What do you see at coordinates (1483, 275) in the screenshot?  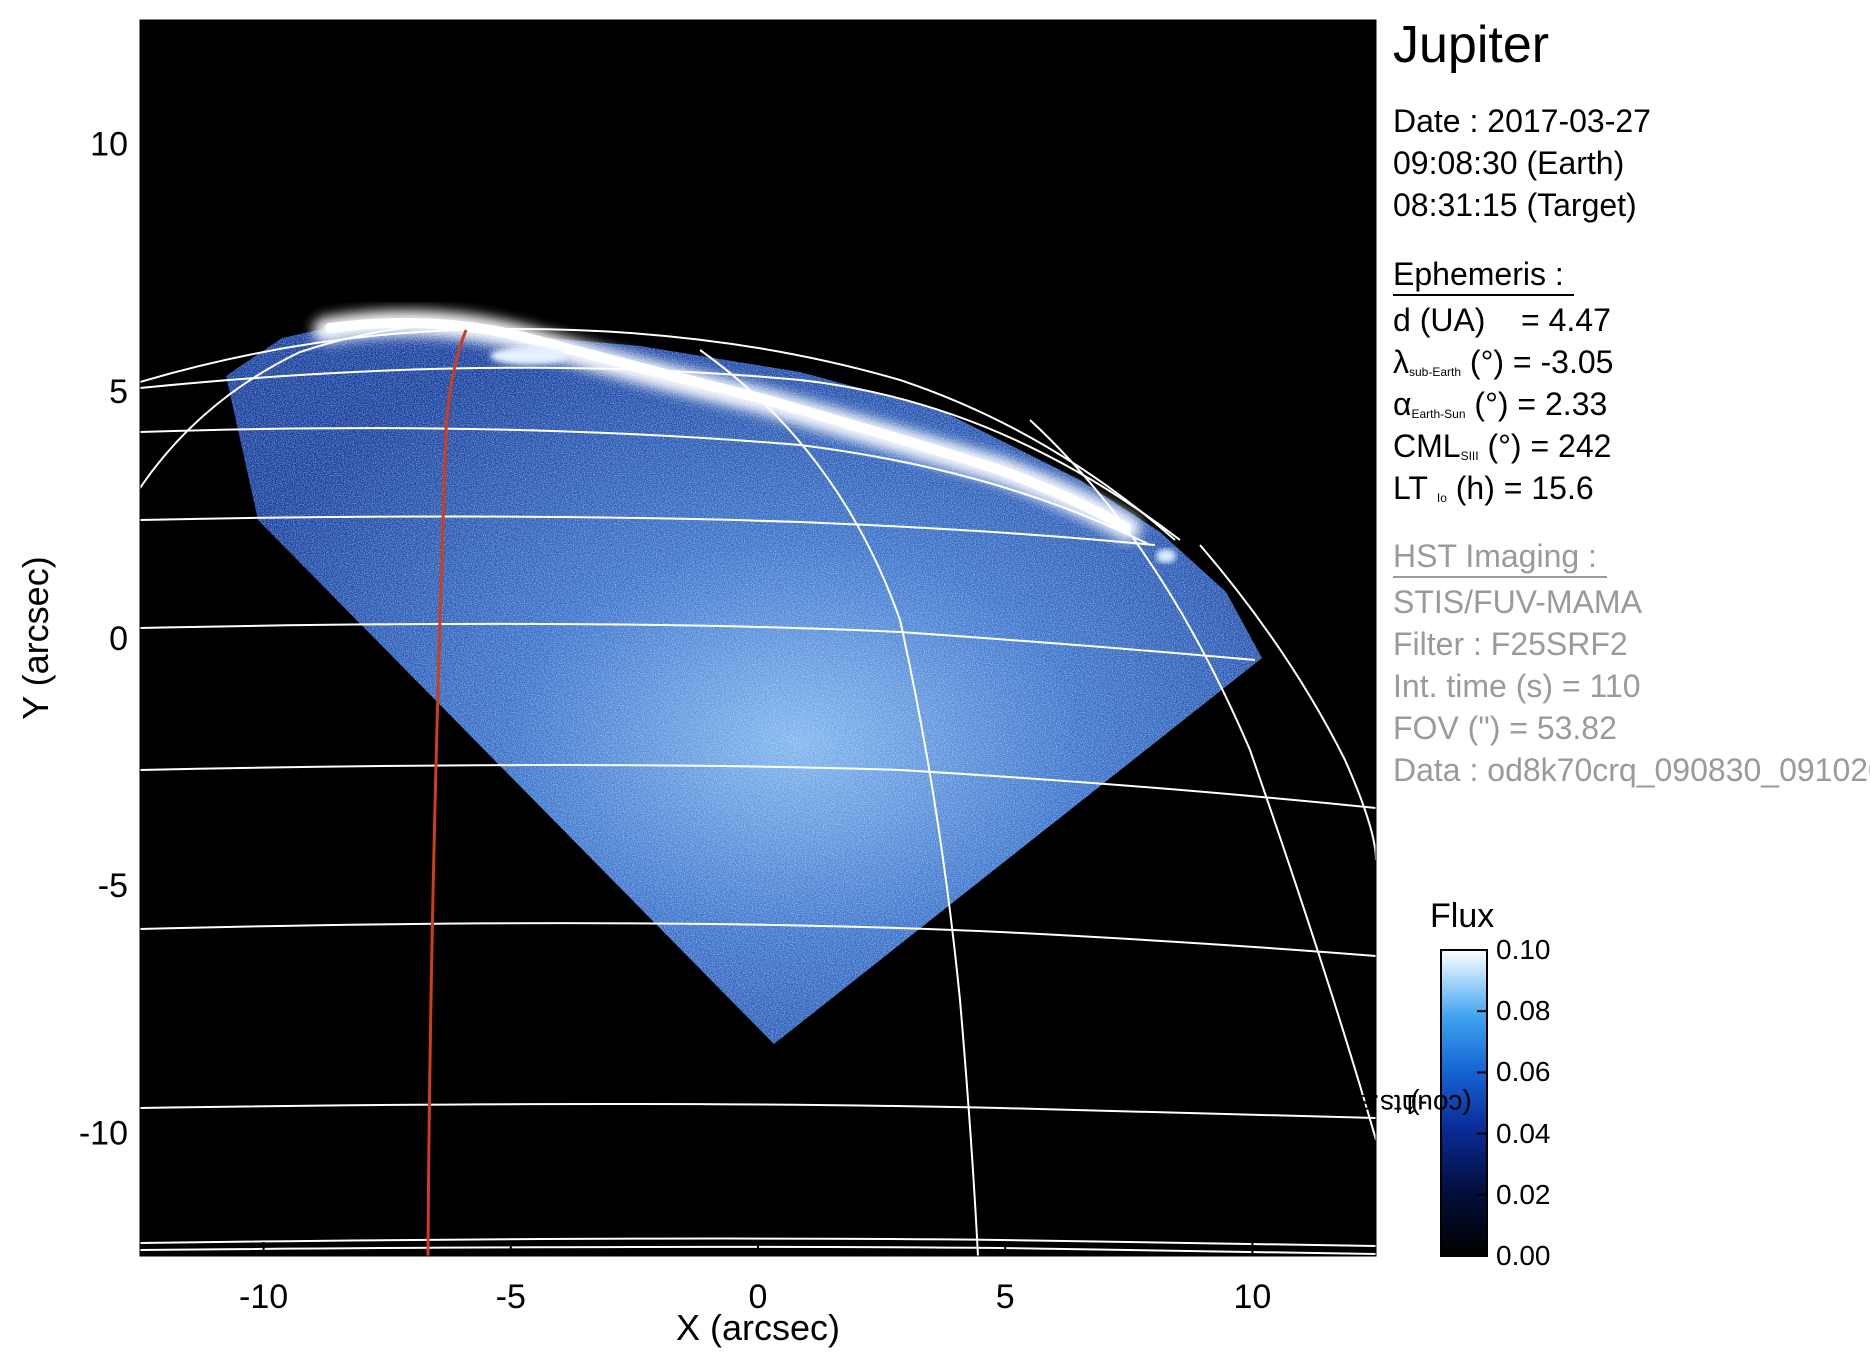 I see `ephemeris-heading: Ephemeris :` at bounding box center [1483, 275].